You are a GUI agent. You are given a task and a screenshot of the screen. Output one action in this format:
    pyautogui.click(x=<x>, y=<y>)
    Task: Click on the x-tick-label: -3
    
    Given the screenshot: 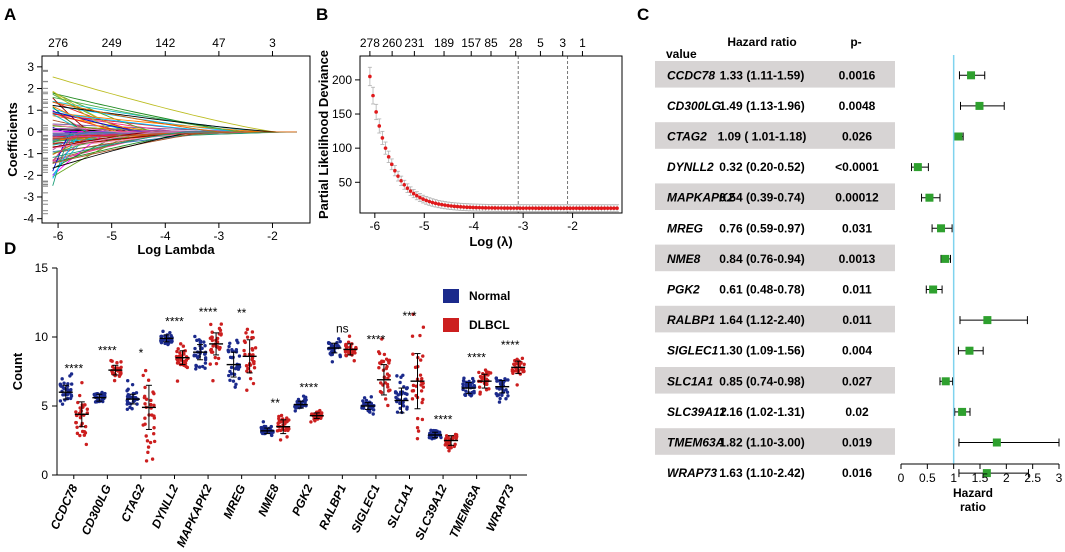 What is the action you would take?
    pyautogui.click(x=523, y=226)
    